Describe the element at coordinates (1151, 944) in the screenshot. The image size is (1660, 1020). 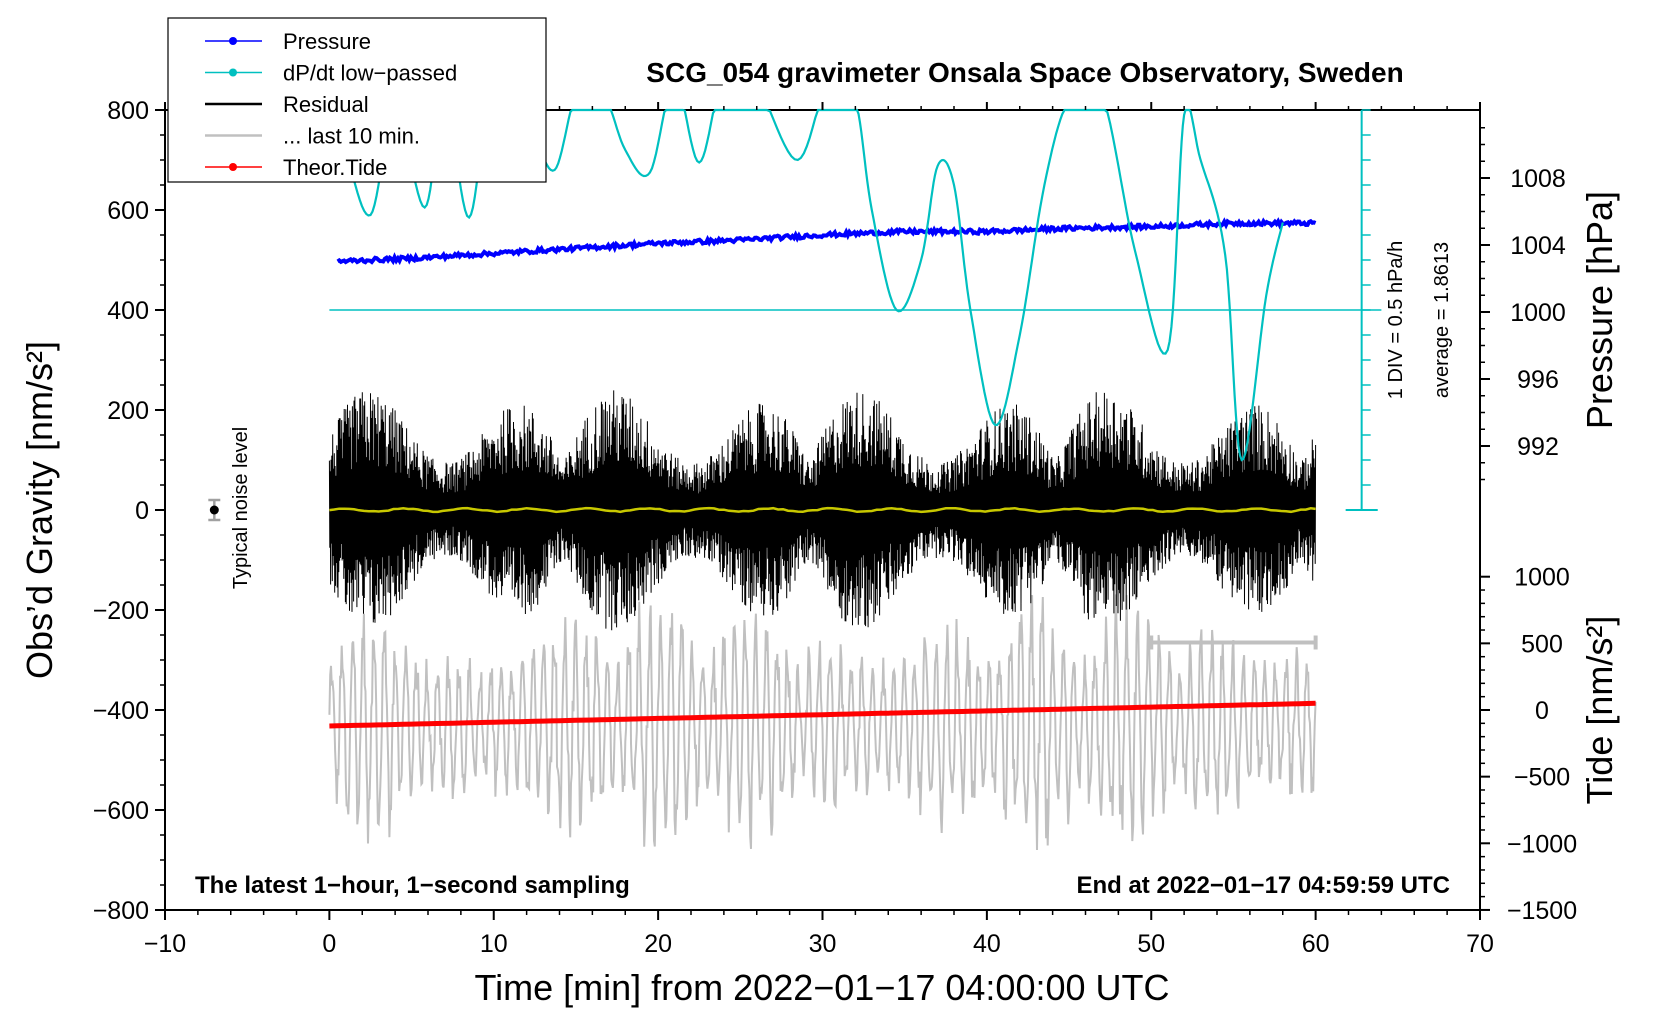
I see `x-tick-label: 50` at that location.